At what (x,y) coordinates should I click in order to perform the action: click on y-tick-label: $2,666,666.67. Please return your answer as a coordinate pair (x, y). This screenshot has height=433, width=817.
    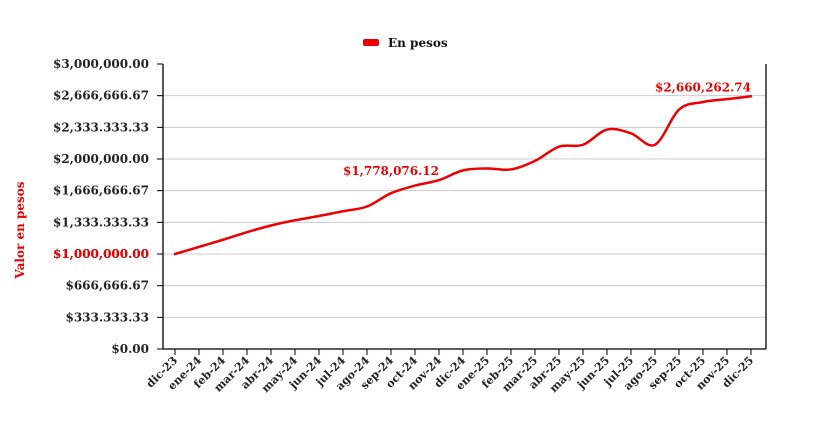
    Looking at the image, I should click on (101, 96).